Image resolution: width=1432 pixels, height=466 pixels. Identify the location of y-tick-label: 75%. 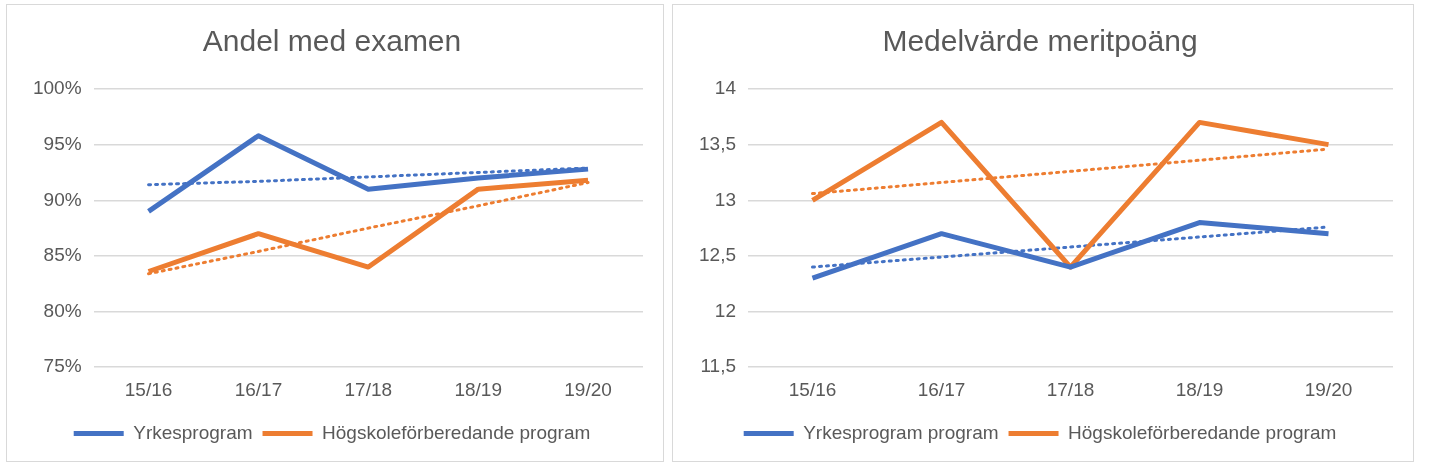
(62, 366).